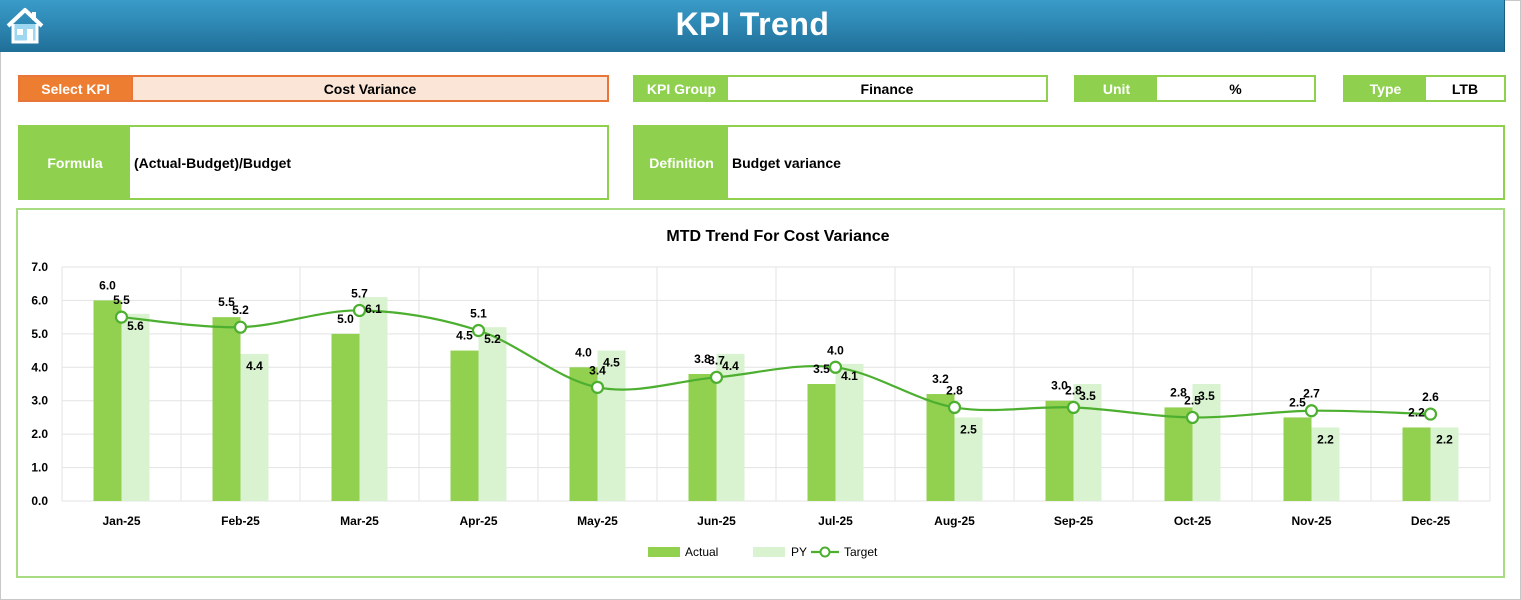 Image resolution: width=1521 pixels, height=600 pixels. I want to click on data-label-actual: 4.0, so click(583, 352).